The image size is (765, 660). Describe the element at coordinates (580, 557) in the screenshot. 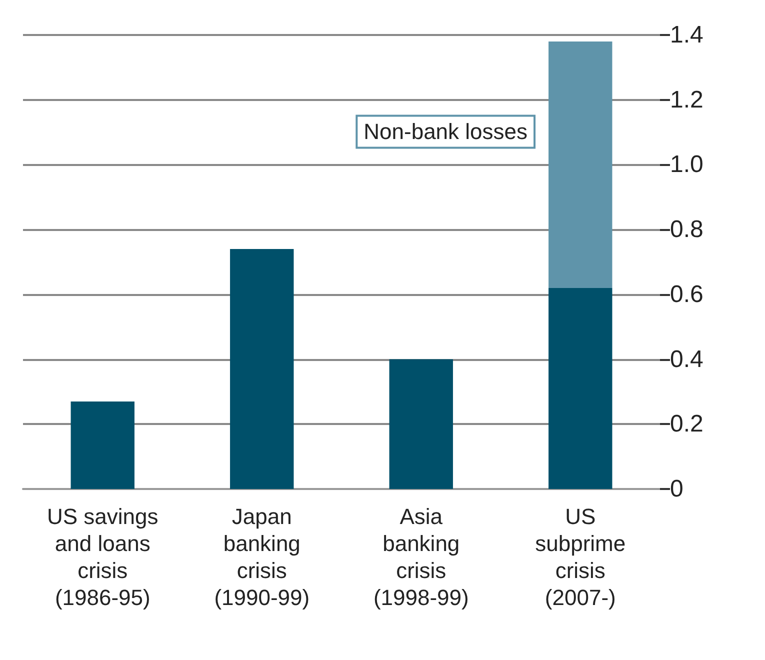

I see `x-tick-label: US subprime crisis (2007-)` at that location.